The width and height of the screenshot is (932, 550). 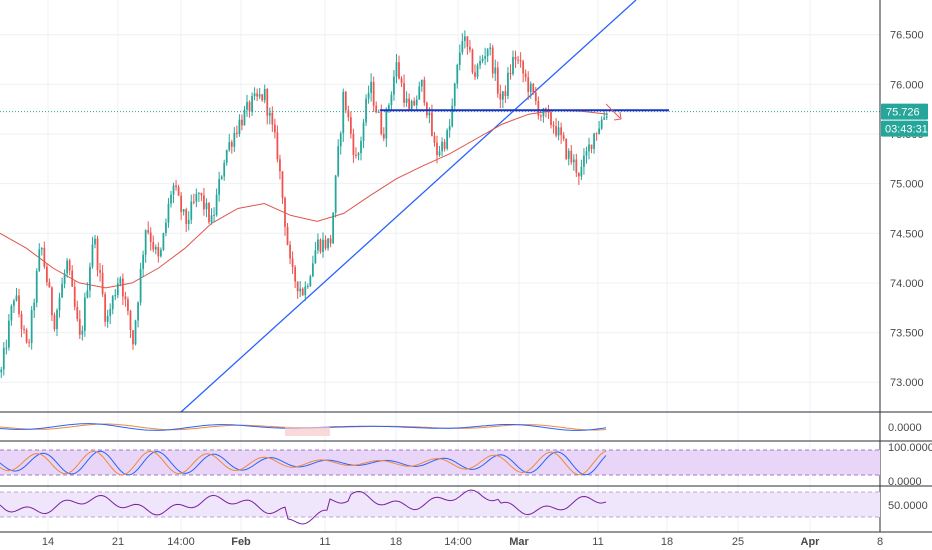 What do you see at coordinates (907, 234) in the screenshot?
I see `price-tick-label: 74.500` at bounding box center [907, 234].